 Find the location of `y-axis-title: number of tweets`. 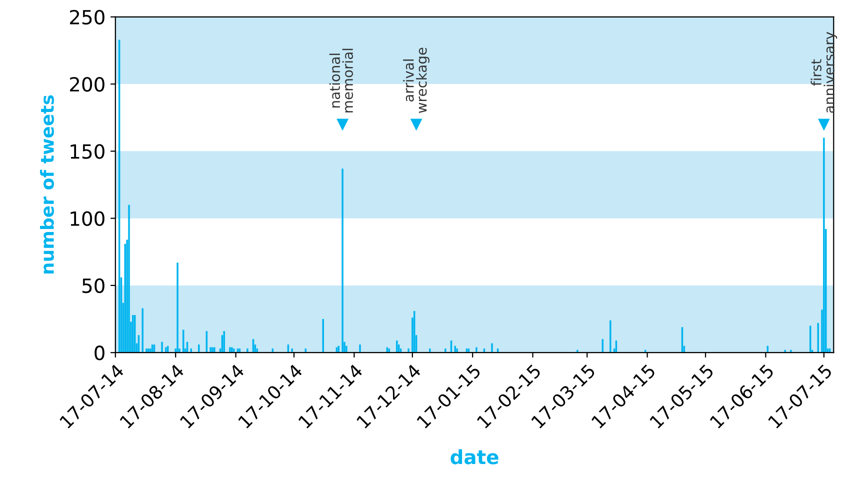

y-axis-title: number of tweets is located at coordinates (47, 184).